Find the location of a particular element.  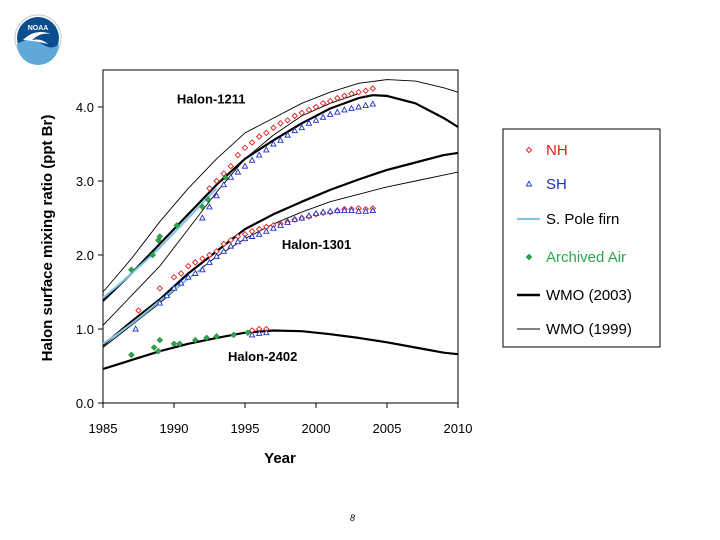

compound-label: Halon-2402 is located at coordinates (262, 356).